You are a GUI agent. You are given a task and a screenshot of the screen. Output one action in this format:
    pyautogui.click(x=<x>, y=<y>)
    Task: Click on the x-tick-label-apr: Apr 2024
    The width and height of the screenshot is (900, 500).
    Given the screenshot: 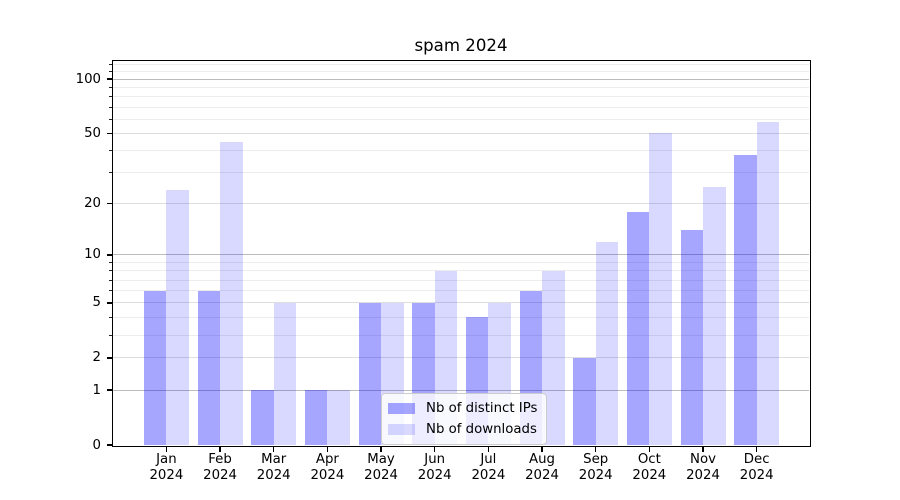 What is the action you would take?
    pyautogui.click(x=327, y=467)
    